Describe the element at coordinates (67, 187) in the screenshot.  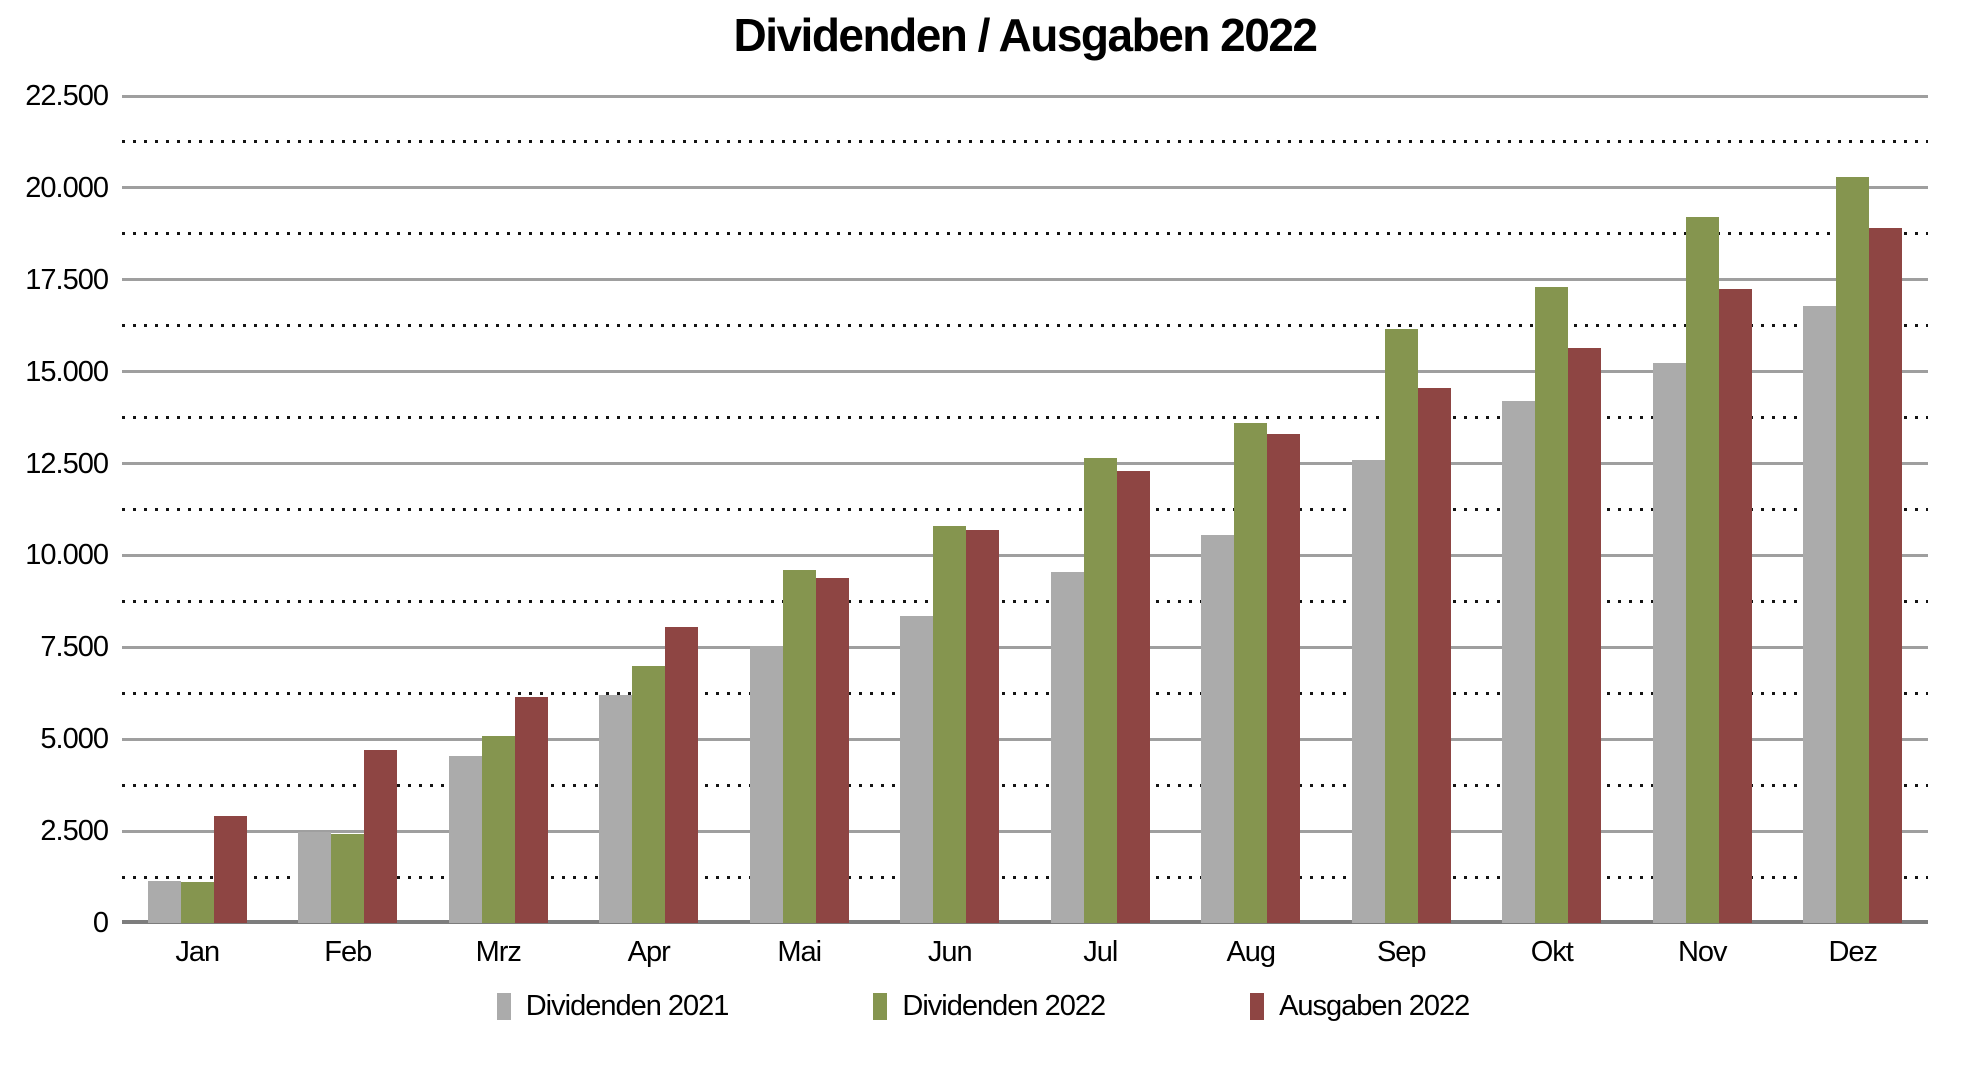
I see `y-tick-label: 20.000` at that location.